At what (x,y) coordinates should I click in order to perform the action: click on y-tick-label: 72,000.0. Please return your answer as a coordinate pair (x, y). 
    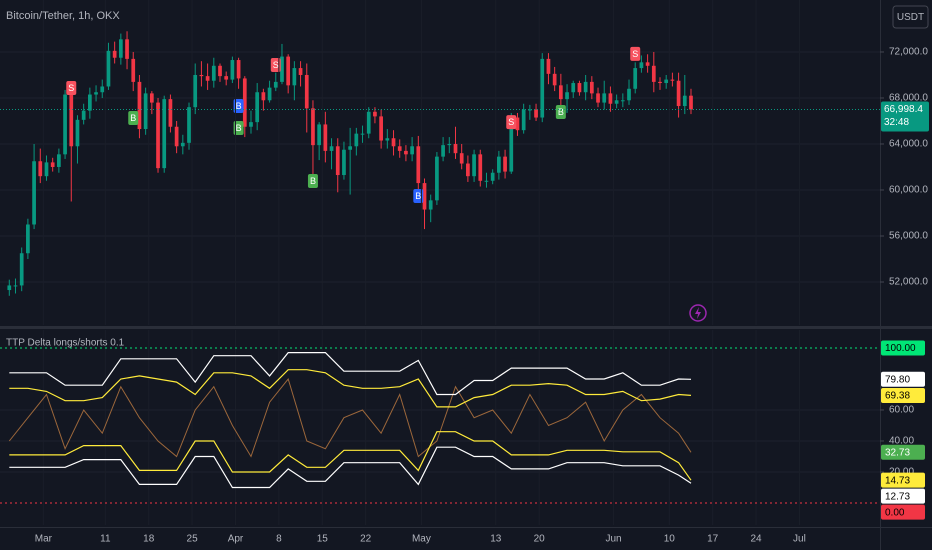
    Looking at the image, I should click on (908, 52).